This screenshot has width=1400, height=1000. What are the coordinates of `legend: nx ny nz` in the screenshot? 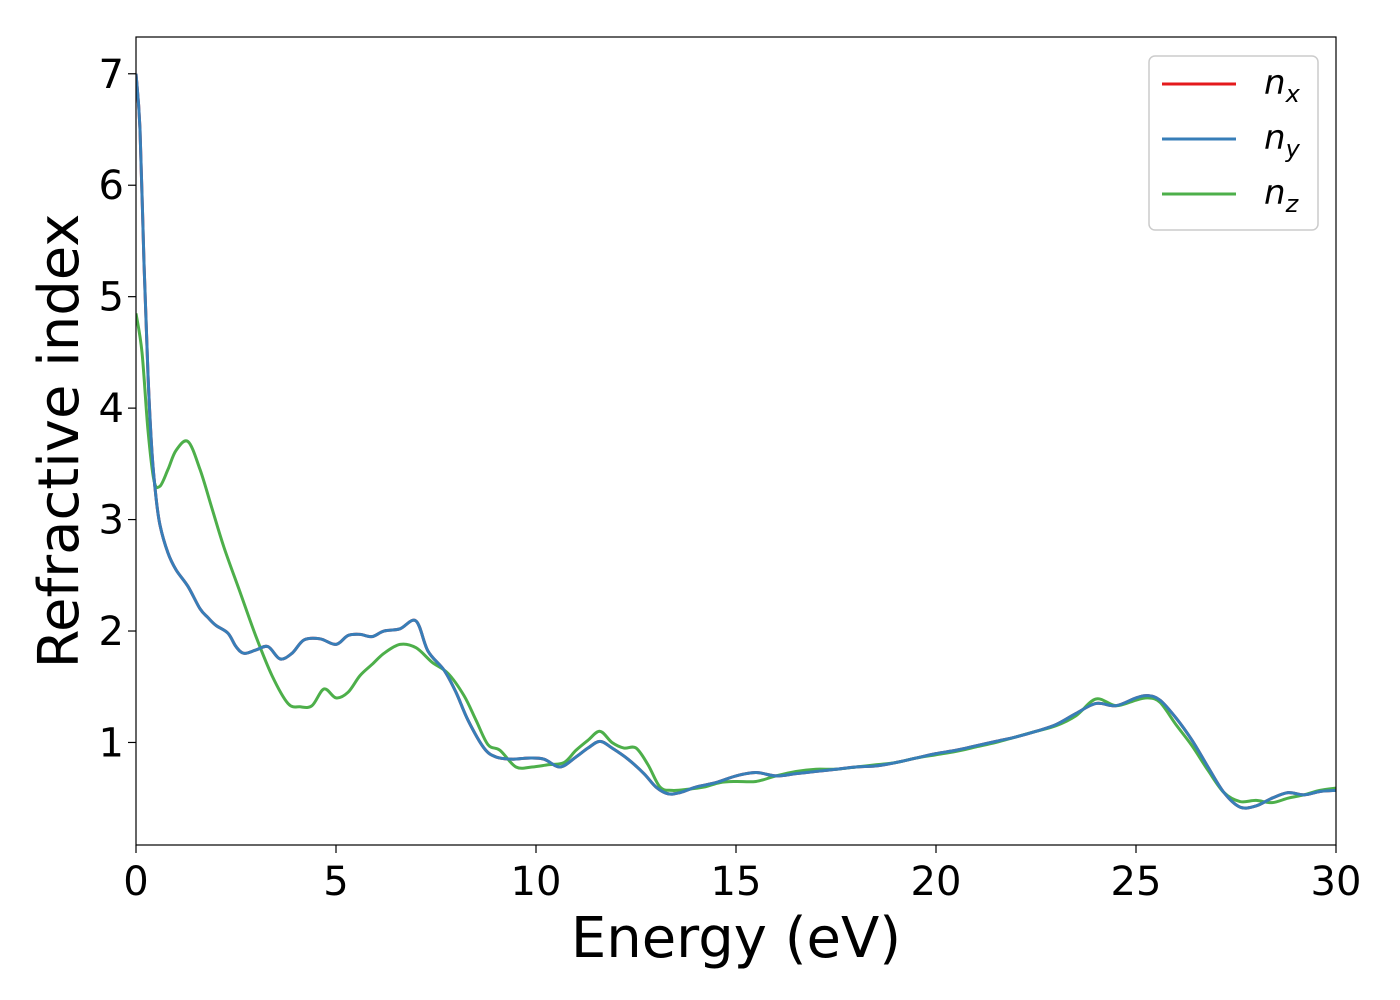 It's located at (1233, 143).